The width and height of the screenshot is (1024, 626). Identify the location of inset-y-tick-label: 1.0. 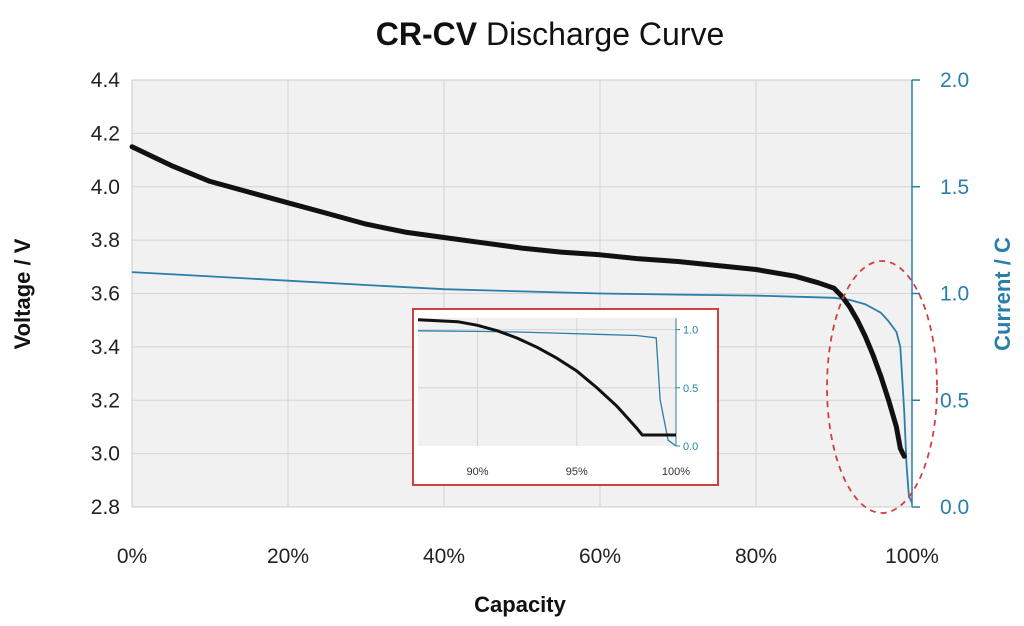
(690, 331).